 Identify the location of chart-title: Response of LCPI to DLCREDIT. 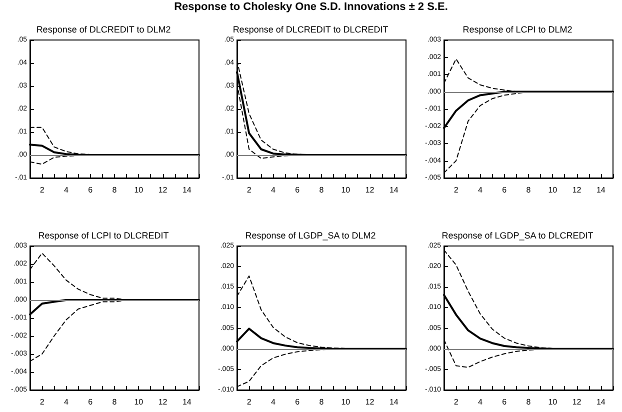
(104, 235).